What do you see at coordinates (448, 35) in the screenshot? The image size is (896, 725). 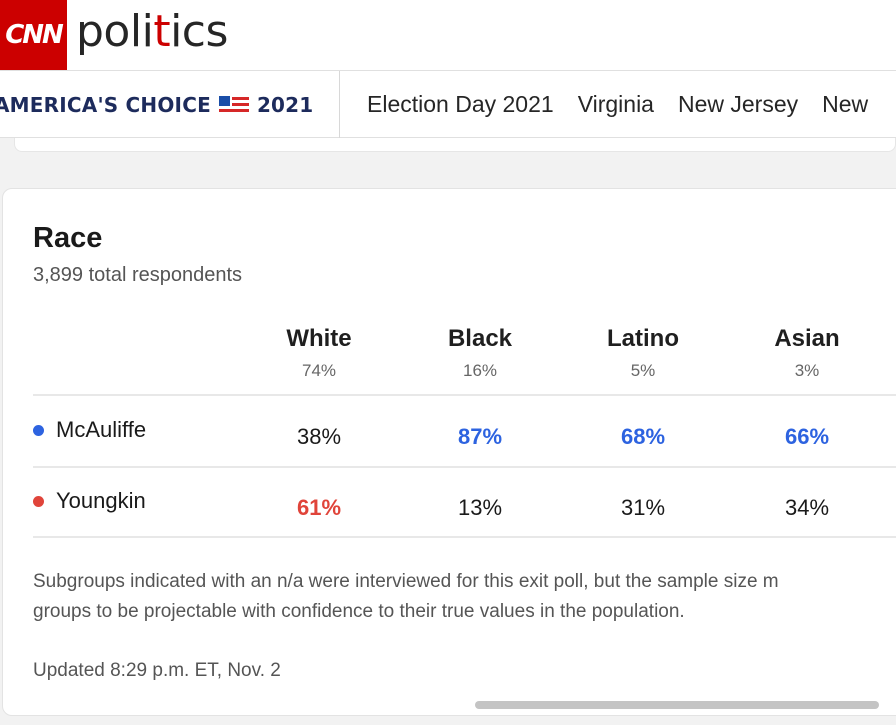 I see `site-header: CNN politics` at bounding box center [448, 35].